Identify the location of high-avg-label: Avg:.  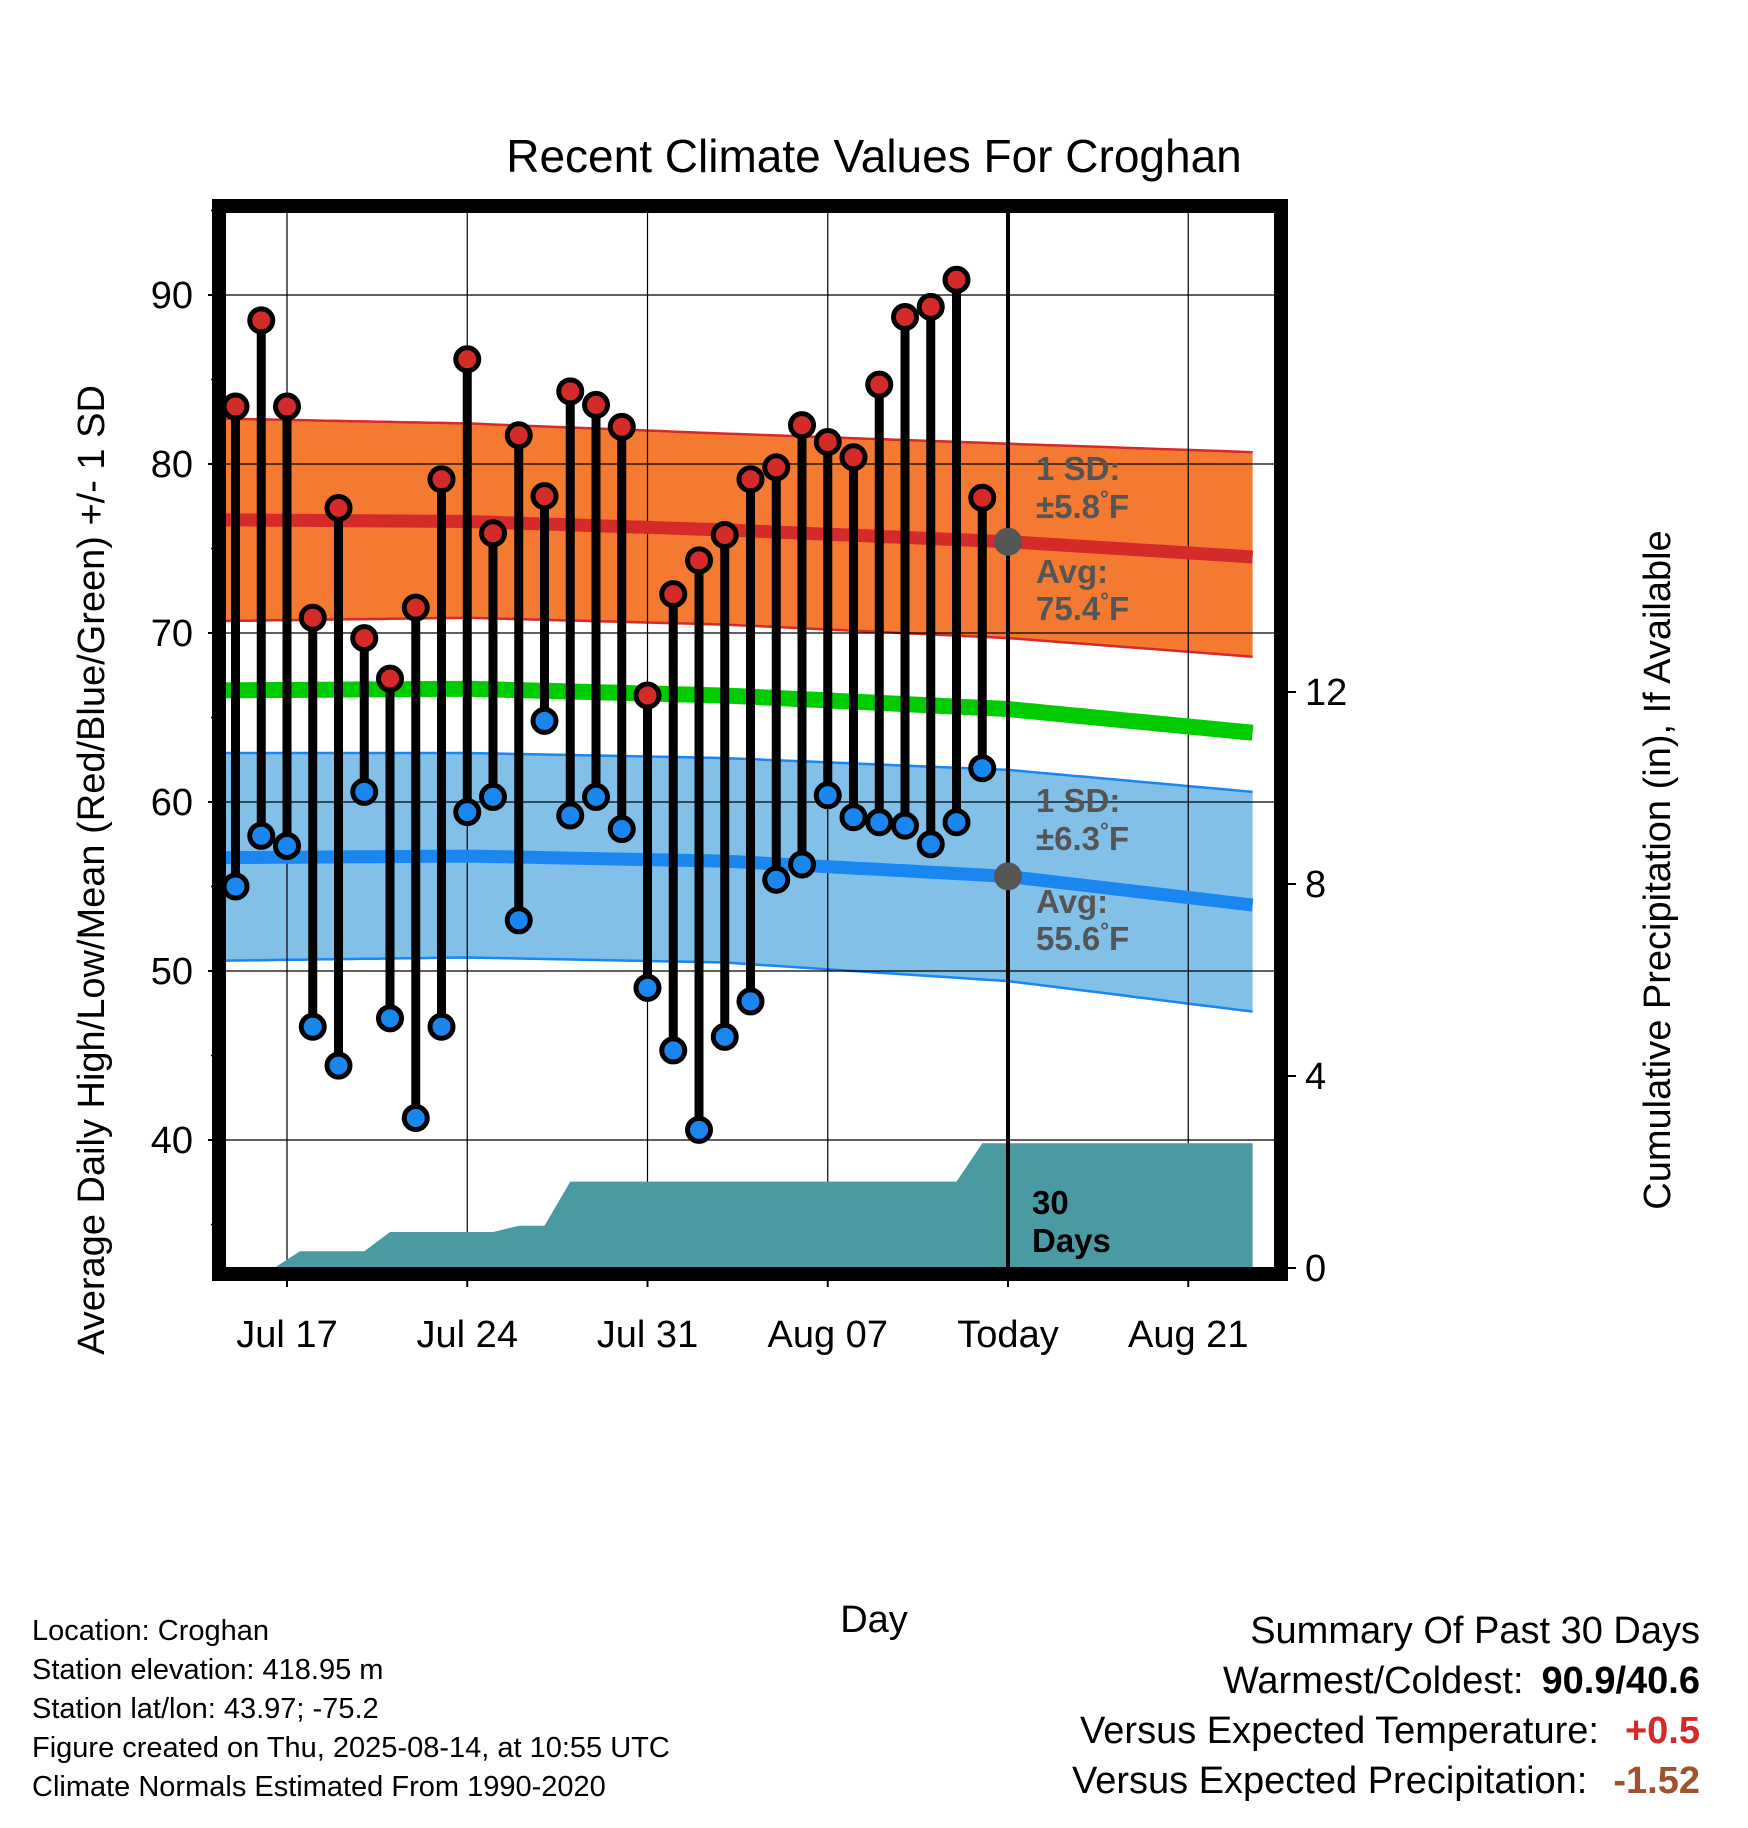
(1072, 571).